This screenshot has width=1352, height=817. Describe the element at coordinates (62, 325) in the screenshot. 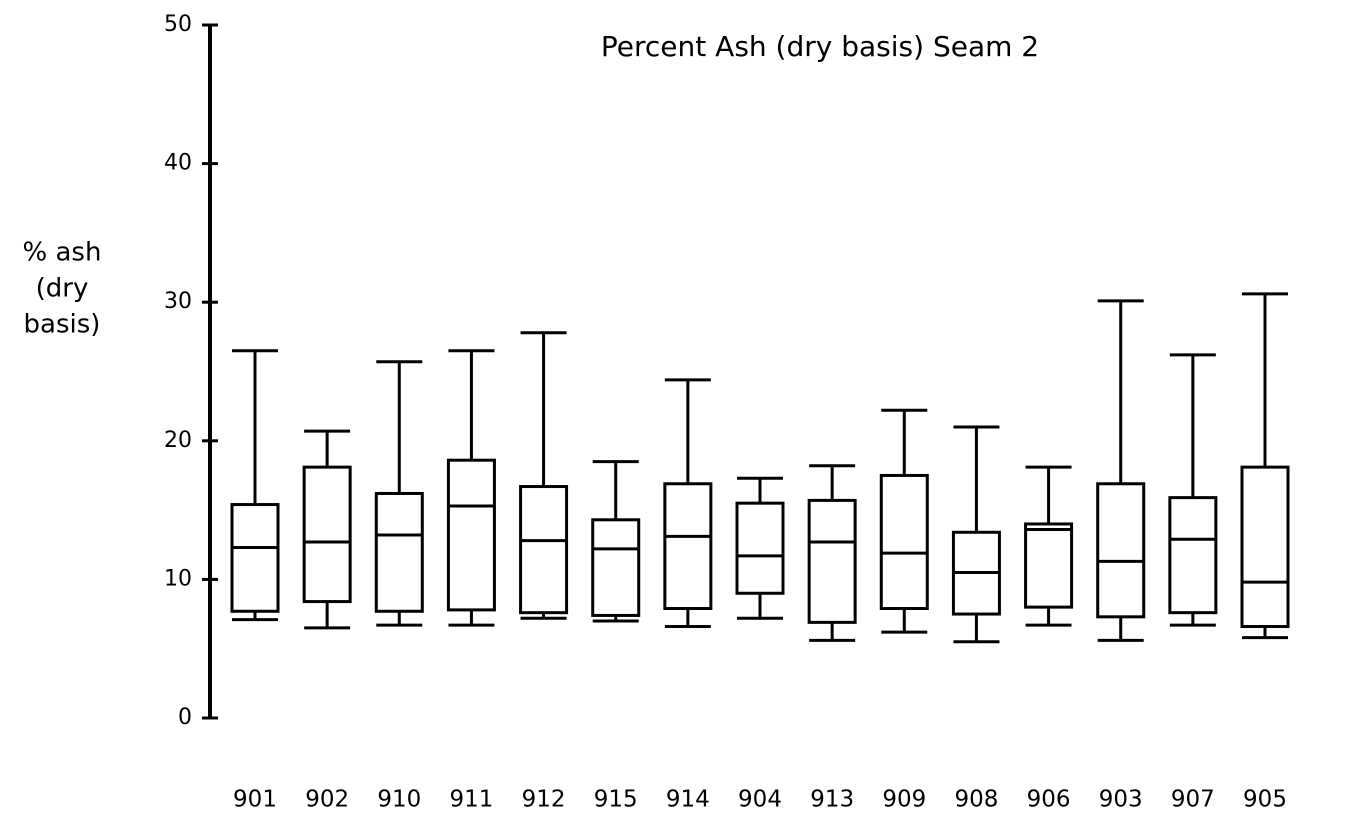

I see `y-axis-label: basis)` at that location.